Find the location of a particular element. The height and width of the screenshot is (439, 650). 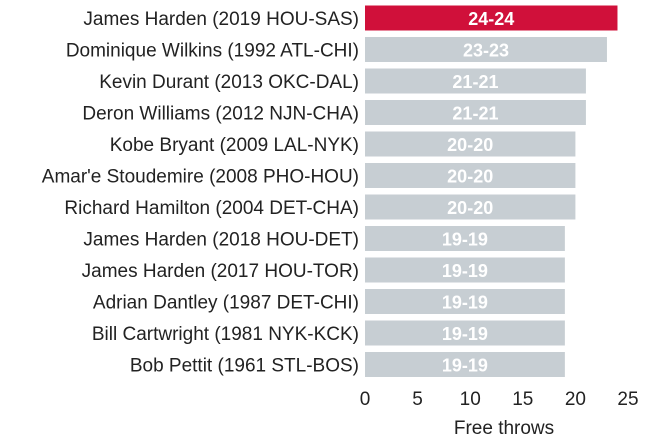

bar-value-label-10: 19-19 is located at coordinates (465, 334).